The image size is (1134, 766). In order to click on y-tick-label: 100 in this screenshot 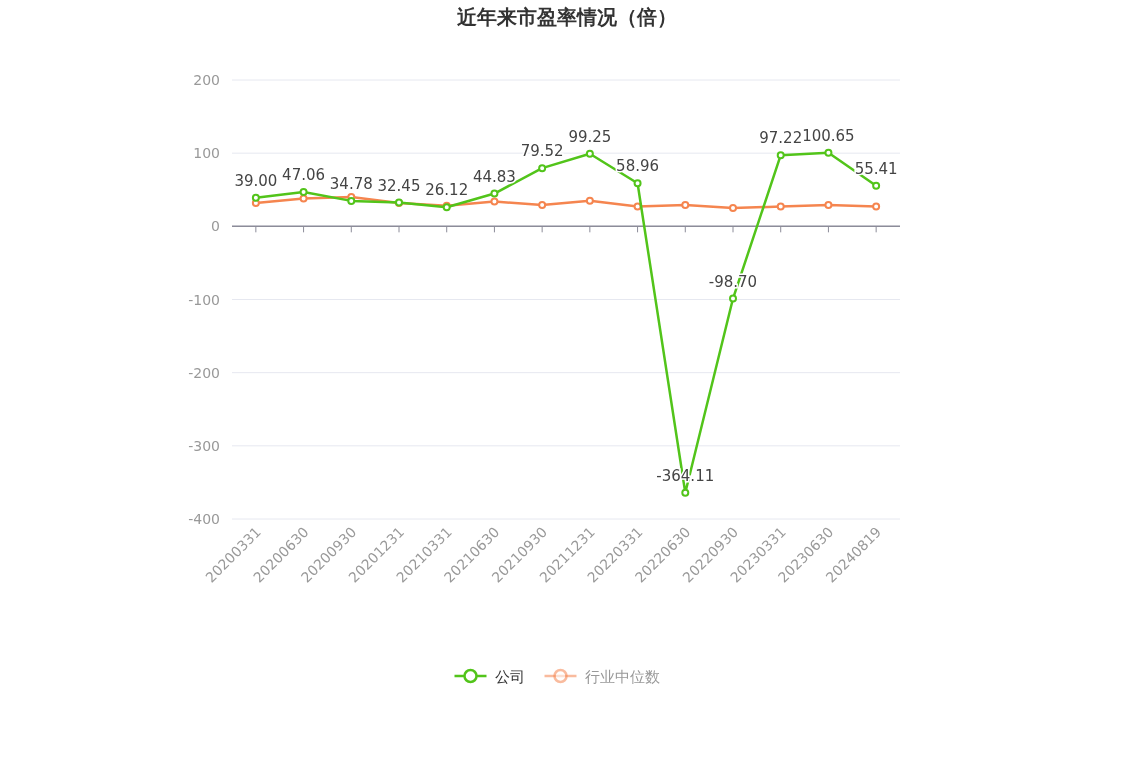, I will do `click(206, 153)`.